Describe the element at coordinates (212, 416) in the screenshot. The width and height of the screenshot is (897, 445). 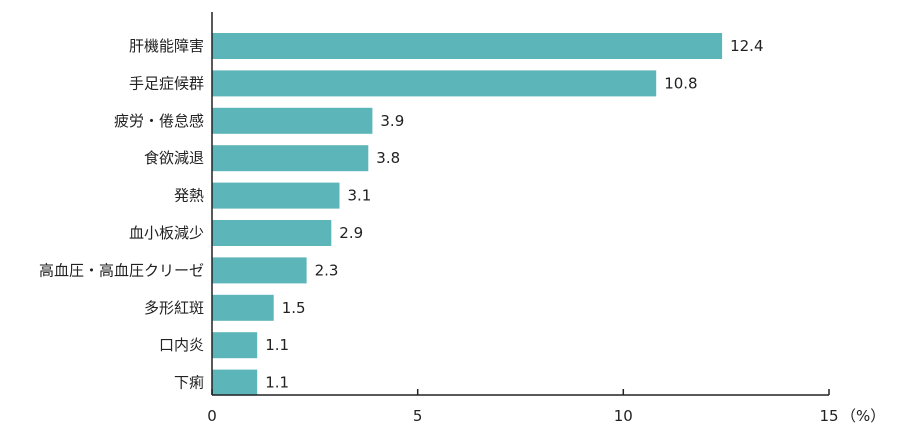
I see `x-tick-label: 0` at that location.